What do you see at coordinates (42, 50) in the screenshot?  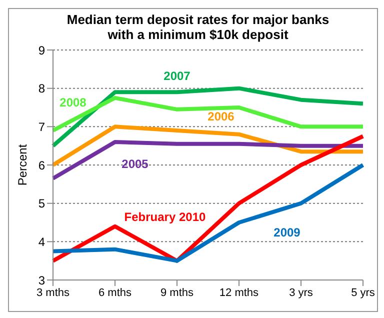 I see `y-tick-label: 9` at bounding box center [42, 50].